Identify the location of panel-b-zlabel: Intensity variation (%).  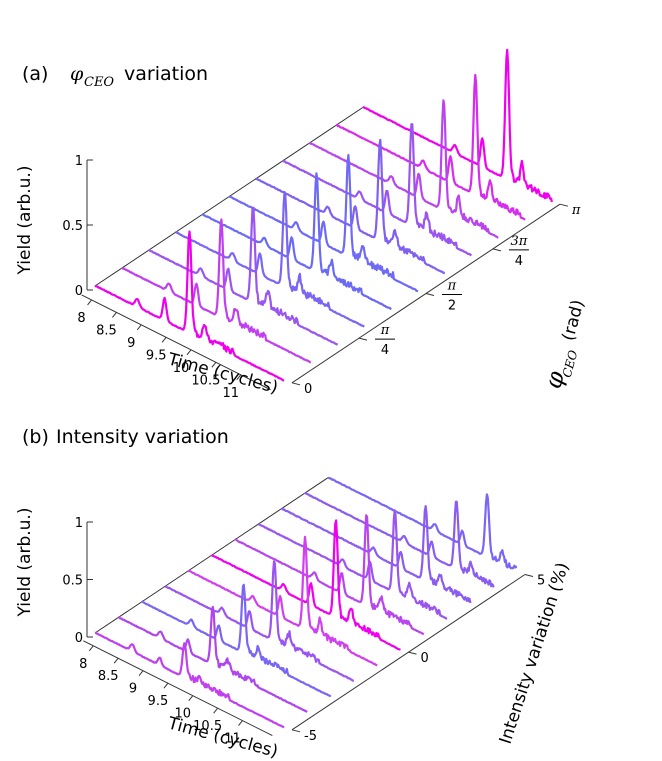
(535, 653).